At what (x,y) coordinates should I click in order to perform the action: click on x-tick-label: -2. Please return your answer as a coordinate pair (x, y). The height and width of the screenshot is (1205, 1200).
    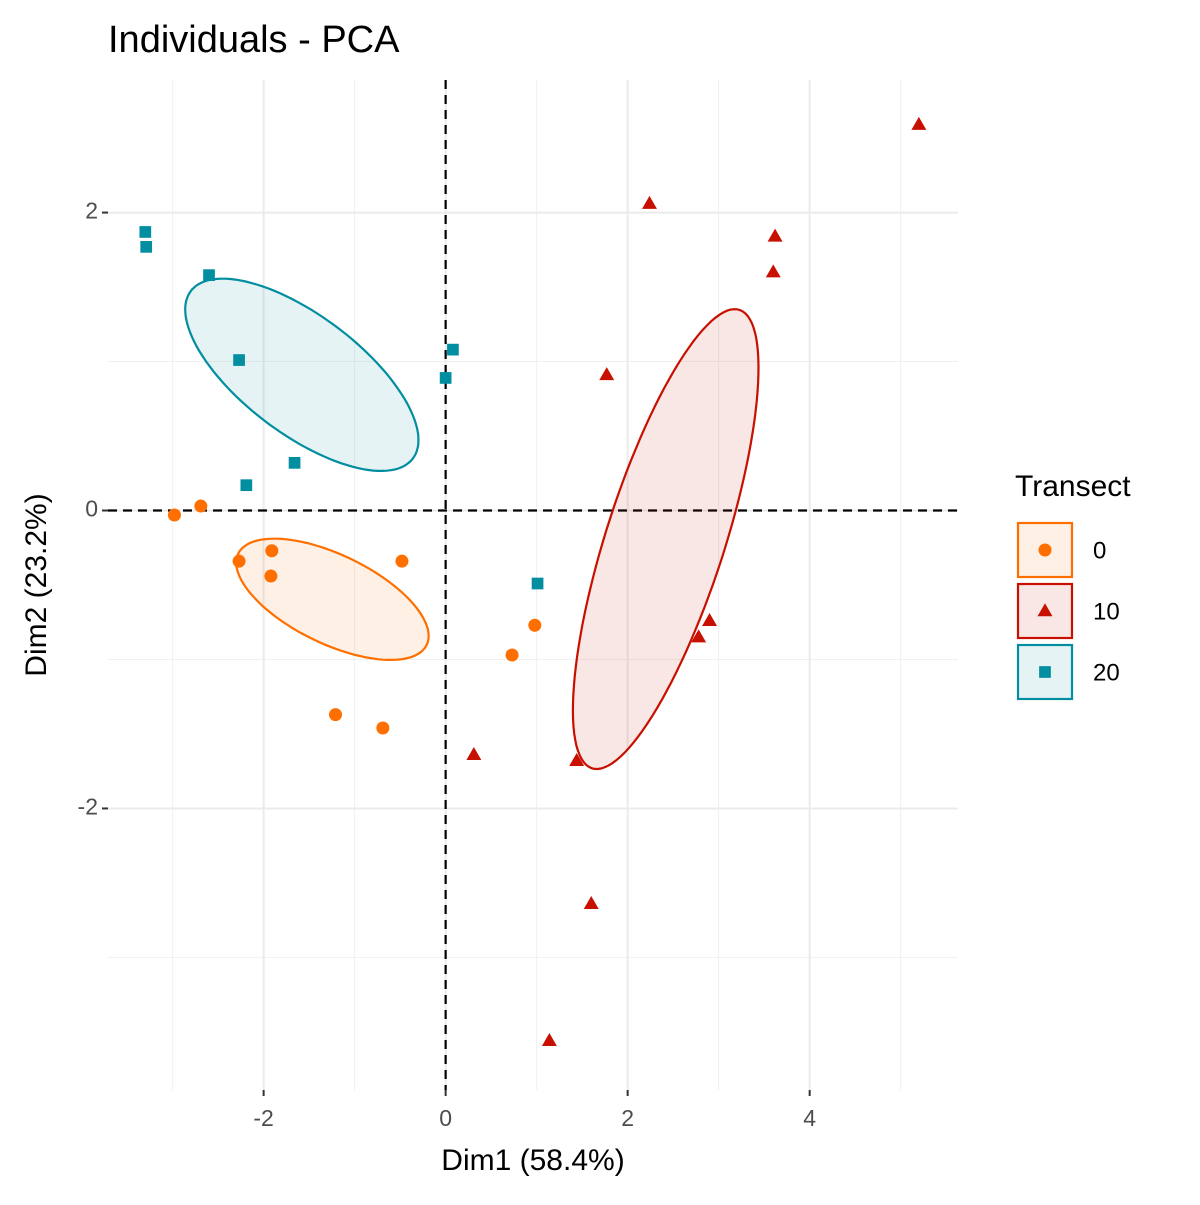
    Looking at the image, I should click on (263, 1118).